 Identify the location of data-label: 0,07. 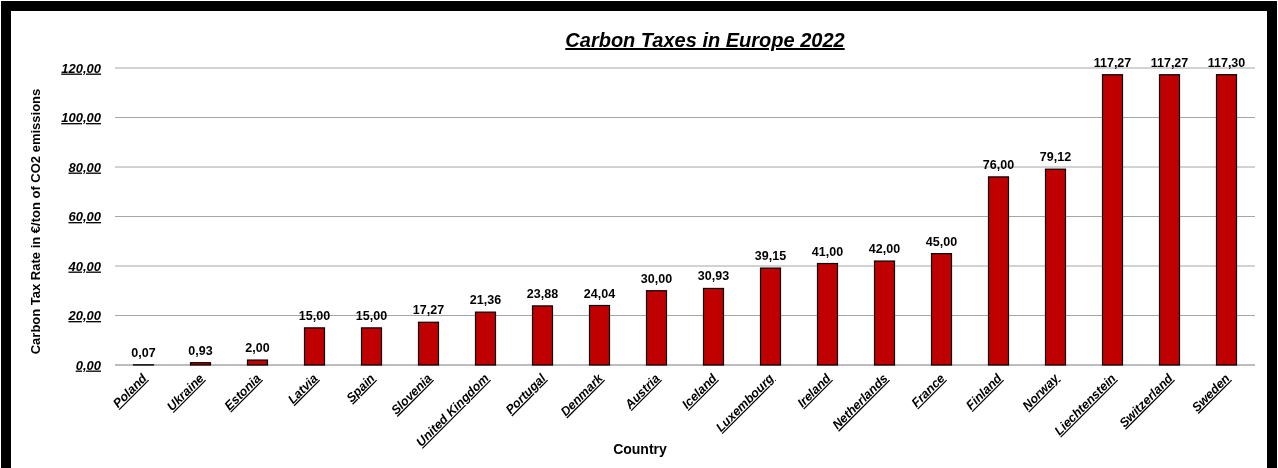
(143, 352).